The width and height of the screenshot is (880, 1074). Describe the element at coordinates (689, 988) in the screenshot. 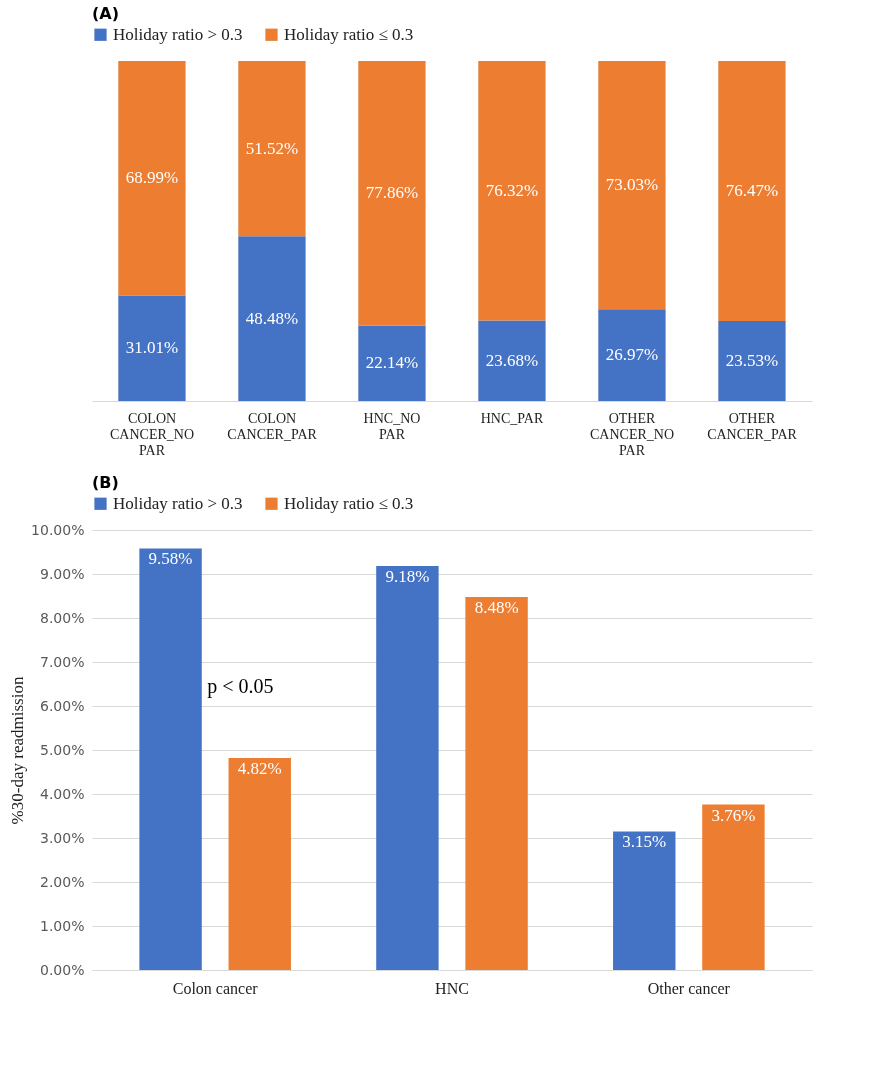

I see `x-tick-label: Other cancer` at that location.